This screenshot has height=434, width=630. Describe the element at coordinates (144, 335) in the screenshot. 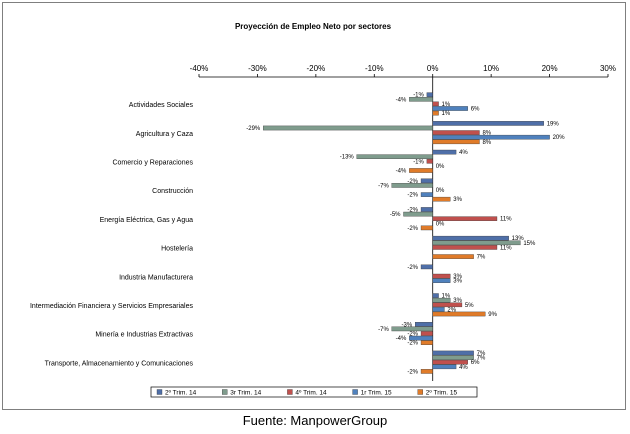

I see `category-label: Minería e Industrias Extractivas` at that location.